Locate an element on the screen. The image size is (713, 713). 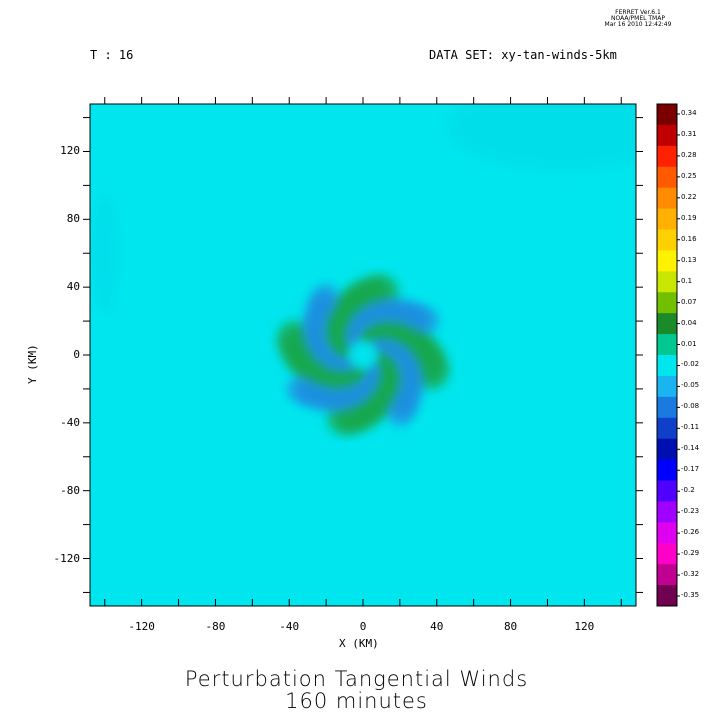
colorbar-label: -0.05 is located at coordinates (690, 385).